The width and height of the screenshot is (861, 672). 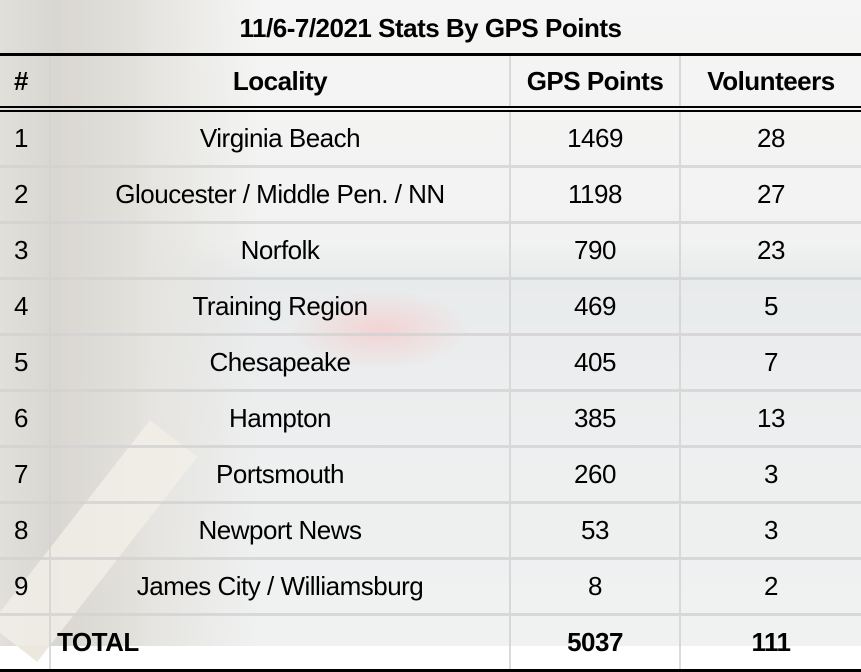 I want to click on total-volunteers: 111, so click(x=770, y=642).